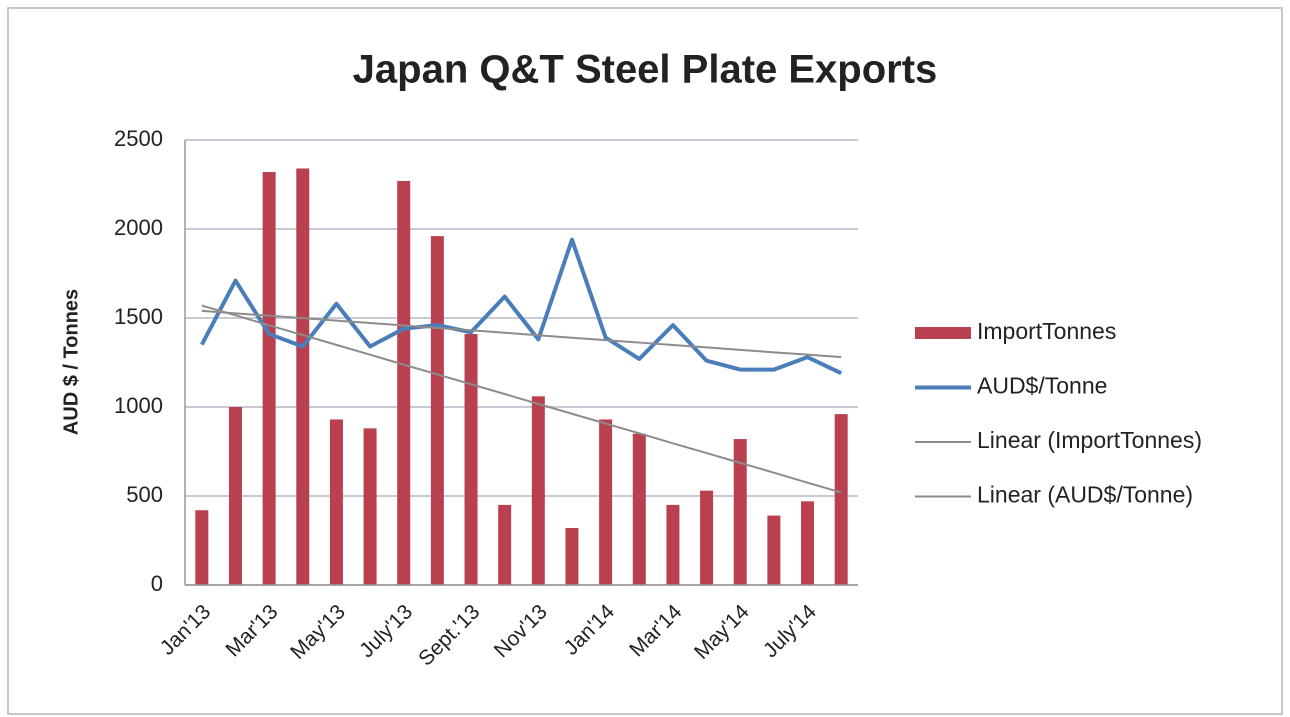 The width and height of the screenshot is (1290, 717). I want to click on legend-label: Linear (ImportTonnes), so click(1089, 440).